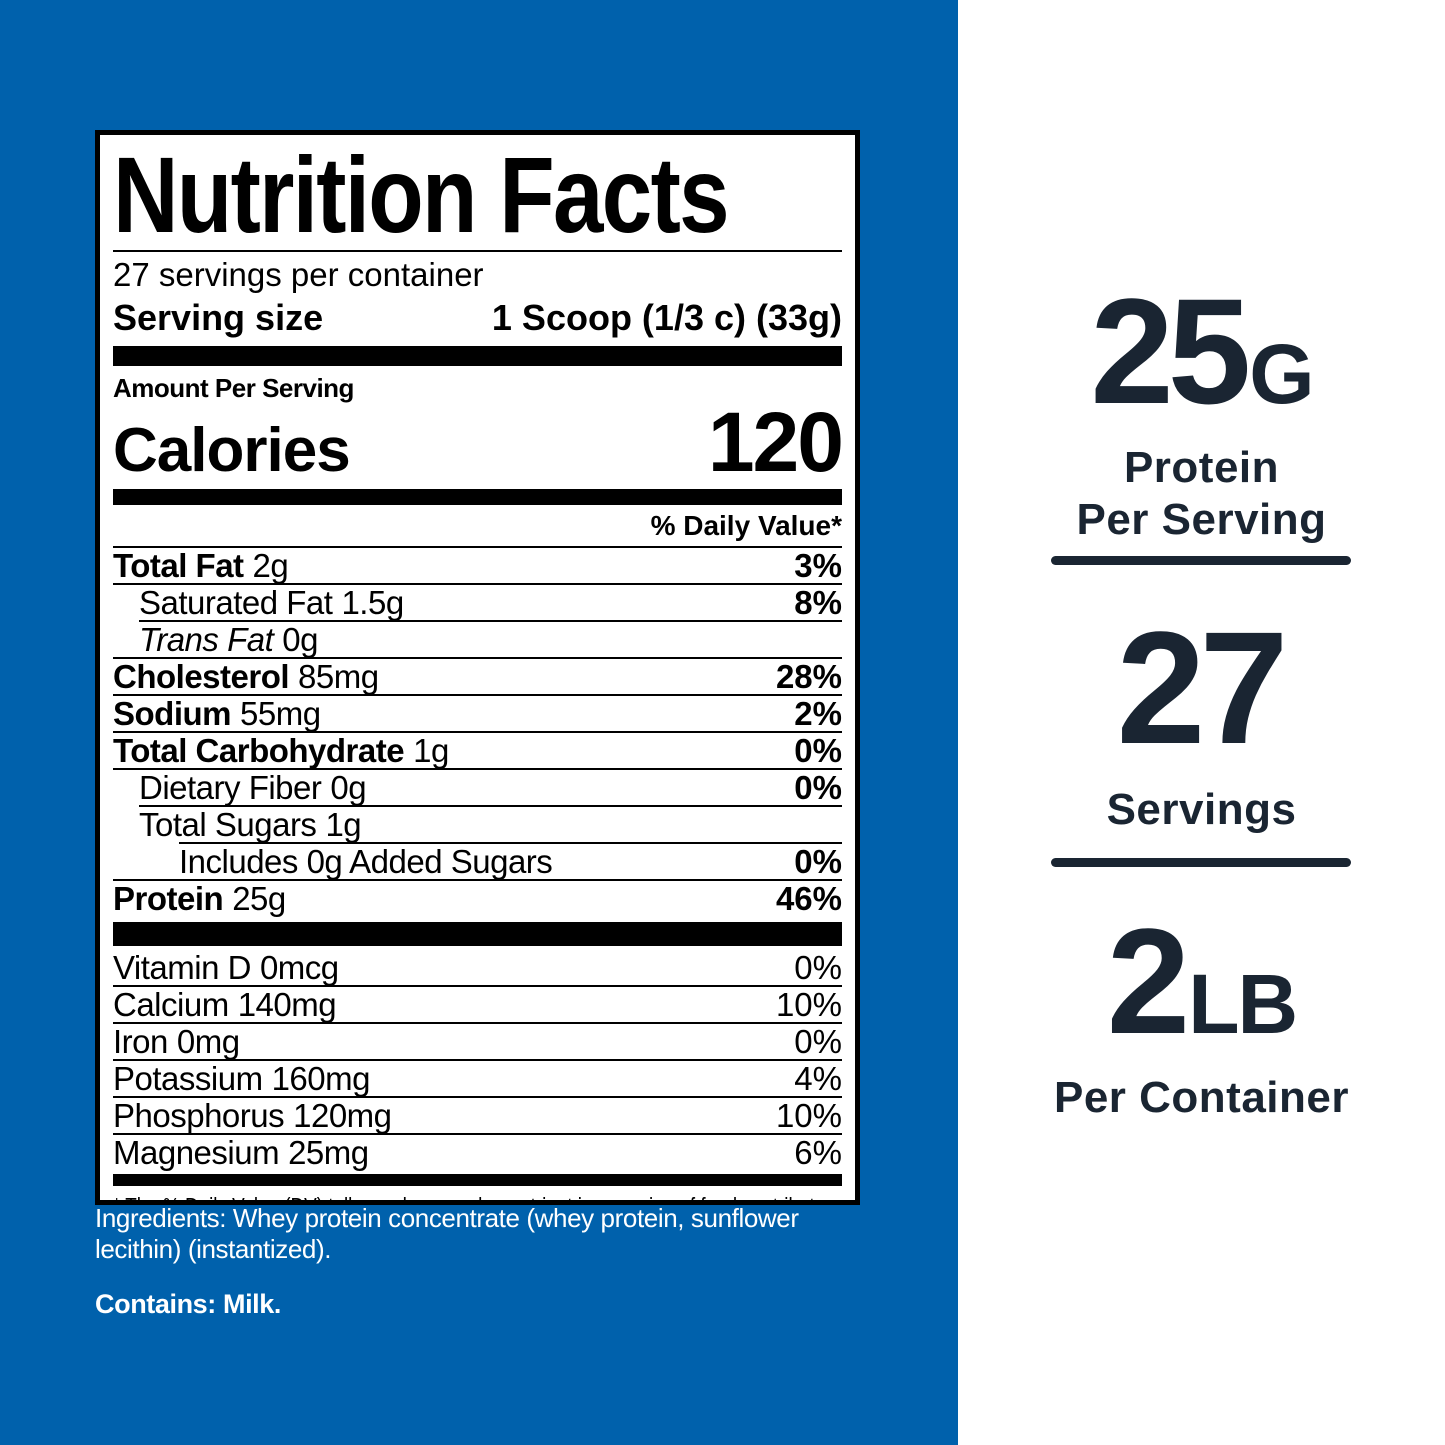  I want to click on nutrient-dv: 4%, so click(818, 1078).